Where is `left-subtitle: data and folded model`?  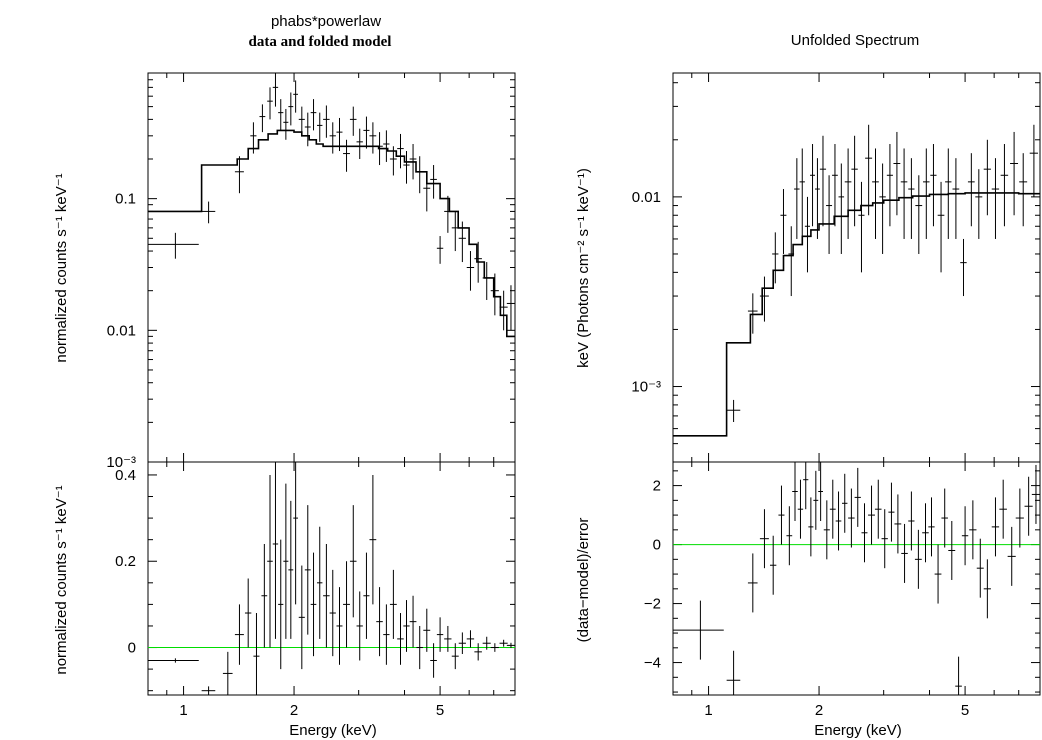 left-subtitle: data and folded model is located at coordinates (320, 42).